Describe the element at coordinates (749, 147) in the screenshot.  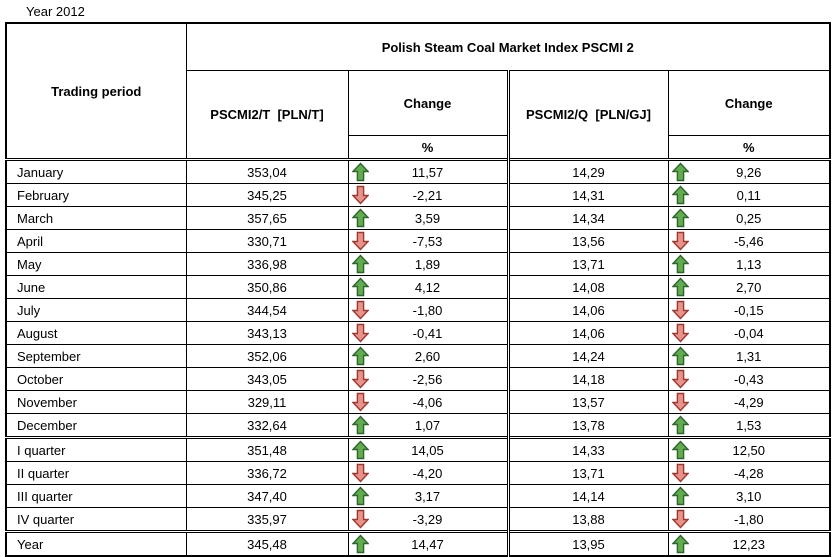
I see `percent-header-q: %` at that location.